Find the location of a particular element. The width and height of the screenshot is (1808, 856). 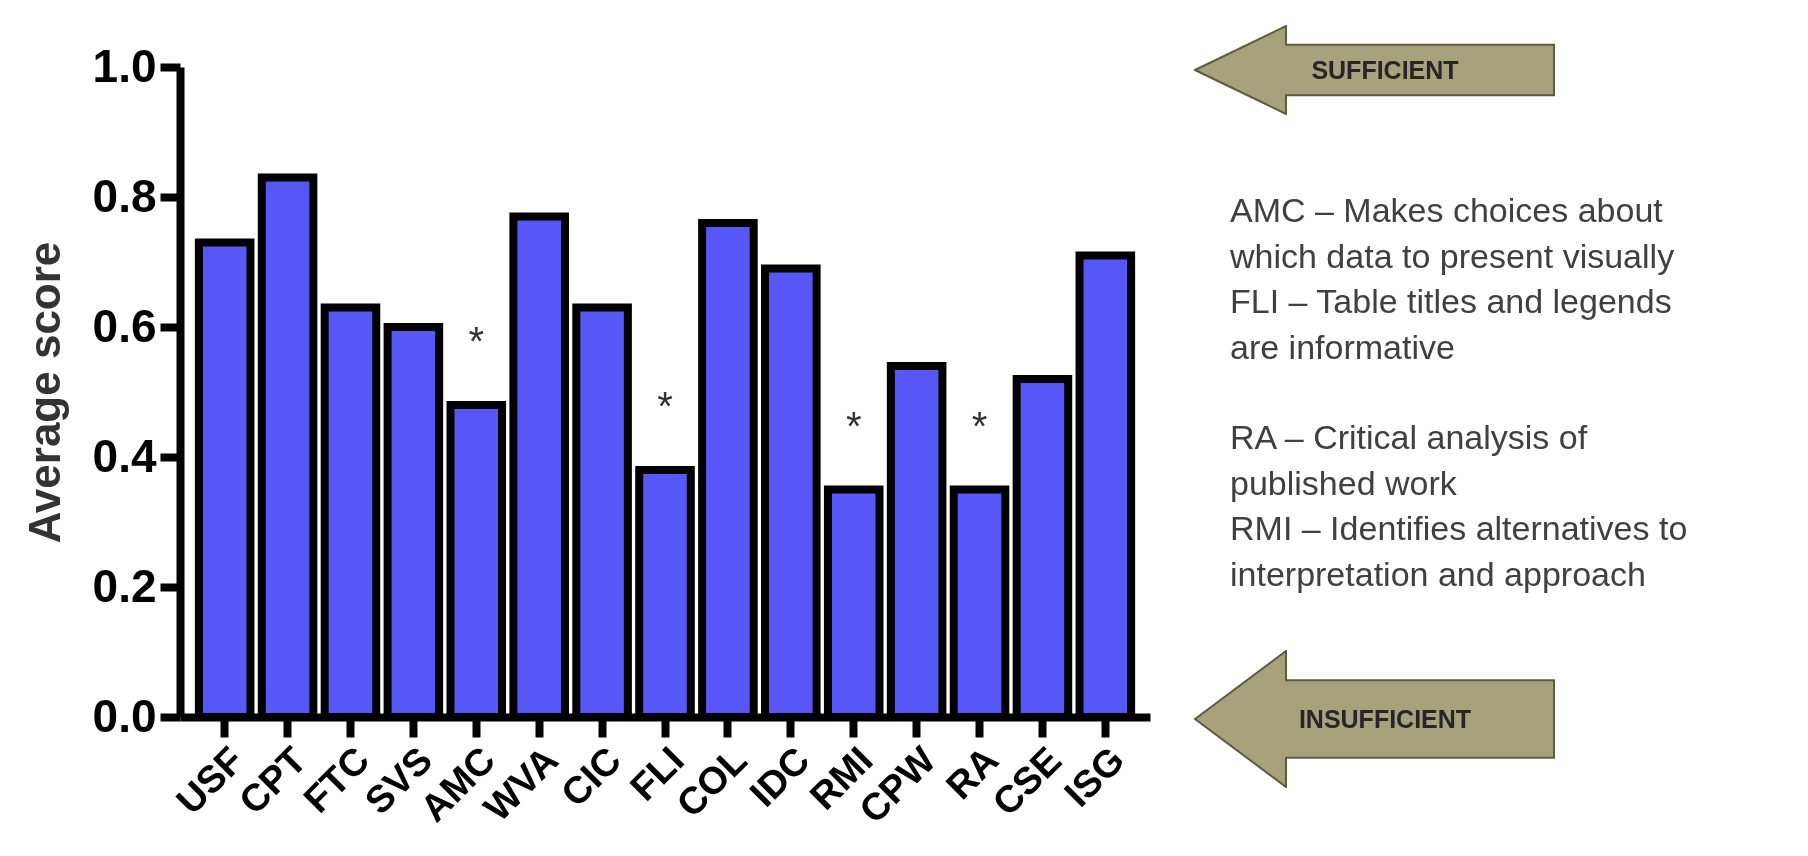

text: AMC – Makes choices about which data to present visually is located at coordinates (1453, 233).